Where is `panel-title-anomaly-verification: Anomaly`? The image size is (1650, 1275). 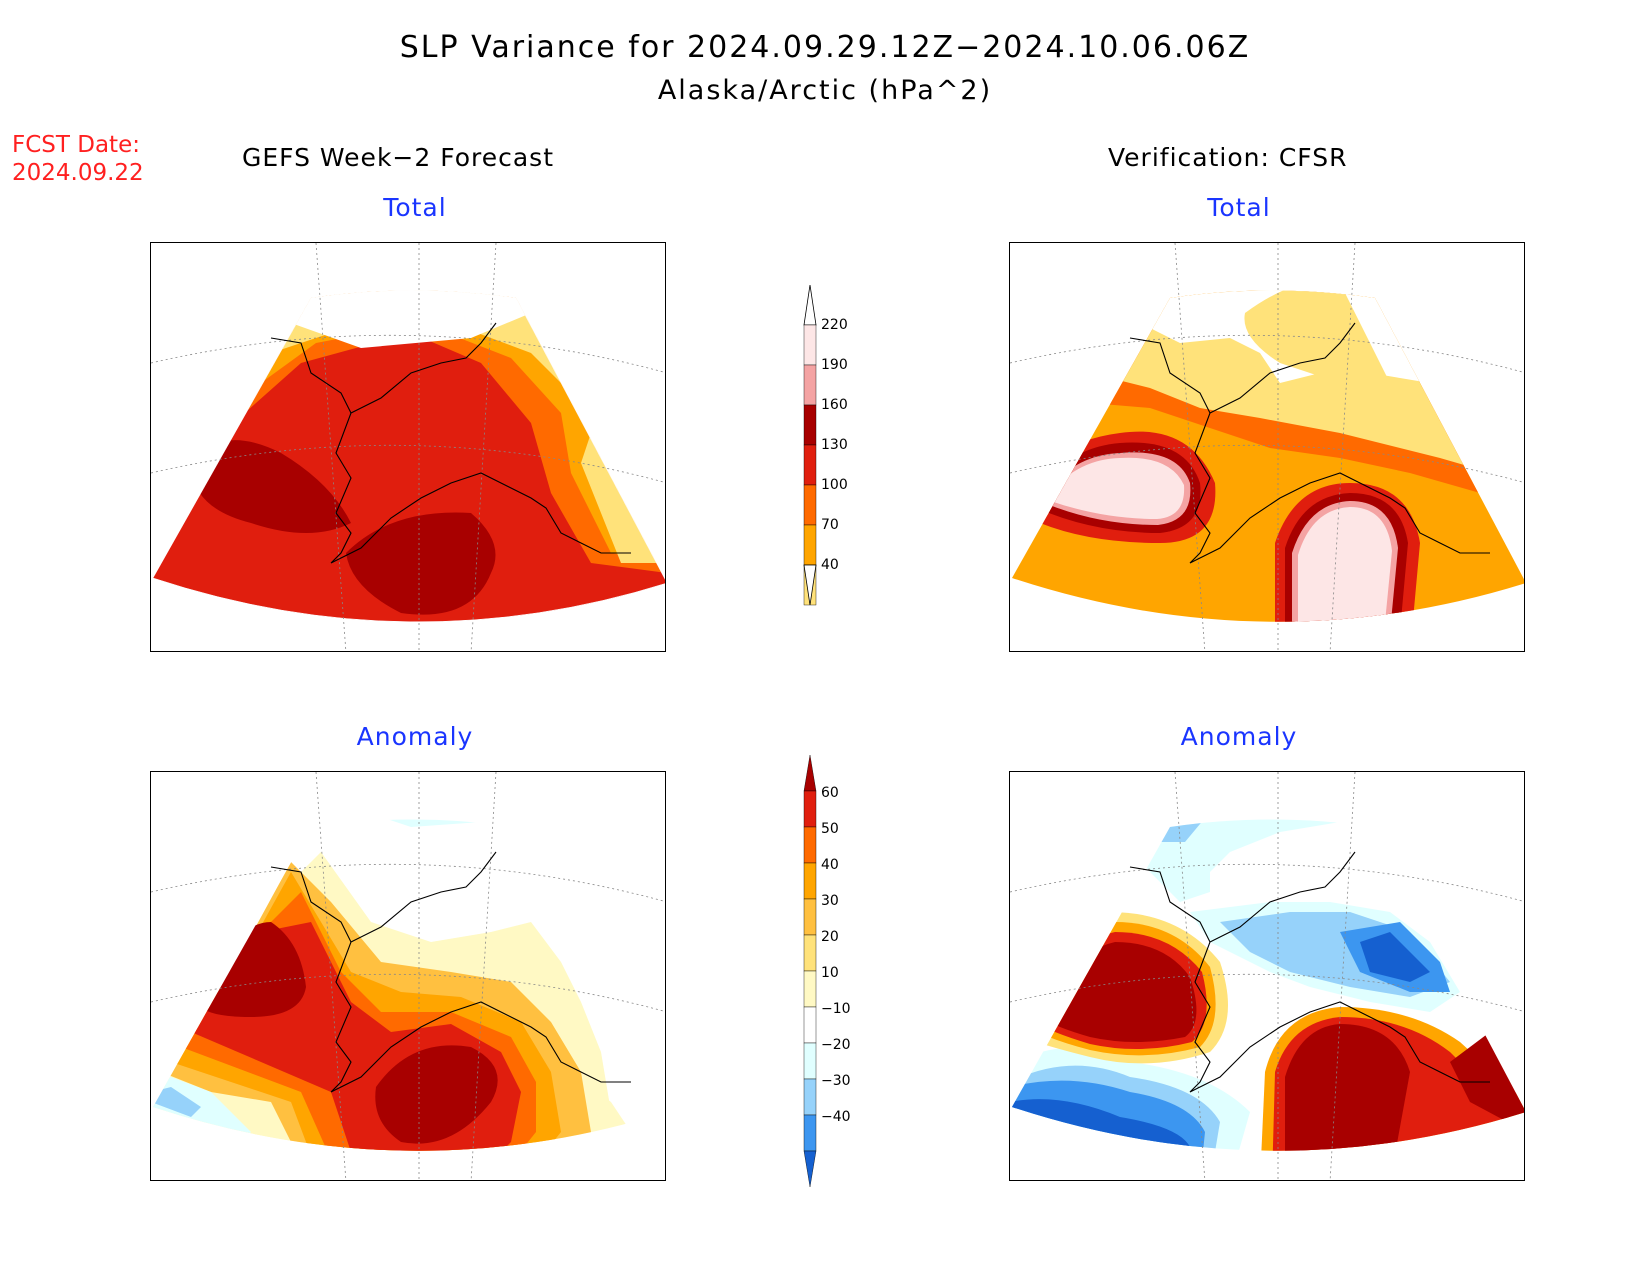 panel-title-anomaly-verification: Anomaly is located at coordinates (1239, 736).